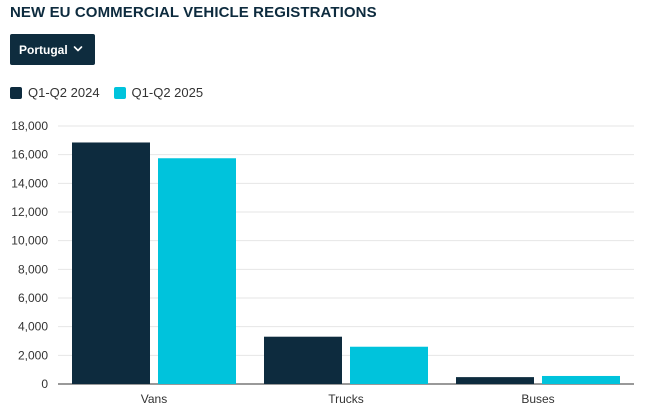 Image resolution: width=646 pixels, height=420 pixels. Describe the element at coordinates (33, 298) in the screenshot. I see `y-tick-label: 6,000` at that location.